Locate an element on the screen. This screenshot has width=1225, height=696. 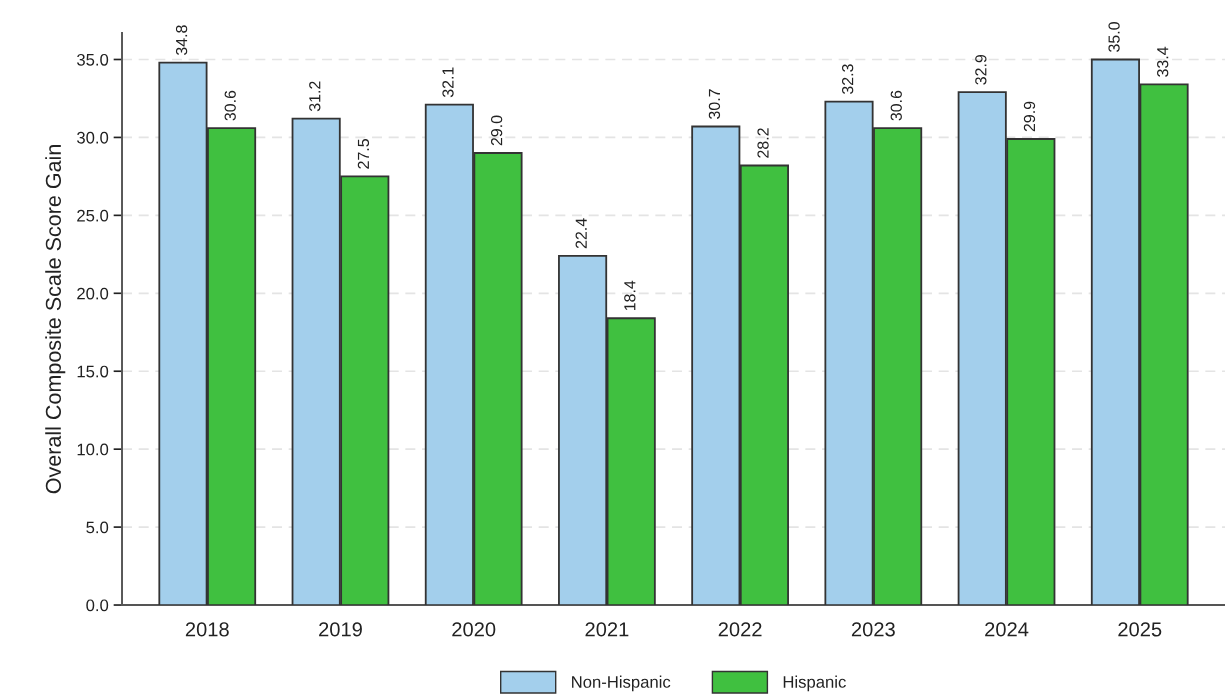
y-tick-label: 0.0 is located at coordinates (97, 605).